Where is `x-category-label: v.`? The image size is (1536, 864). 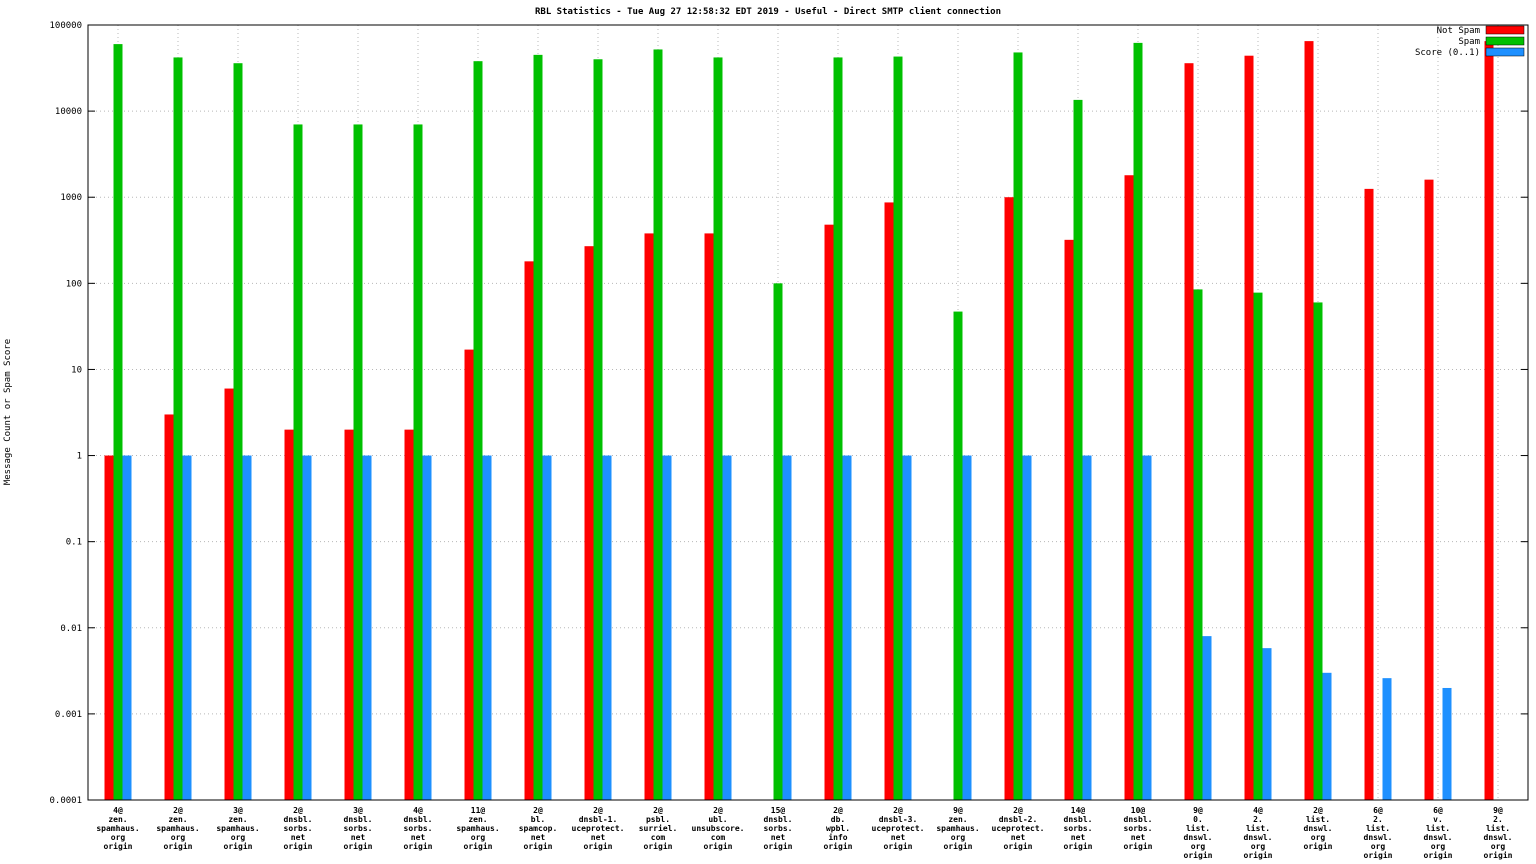 x-category-label: v. is located at coordinates (1438, 819).